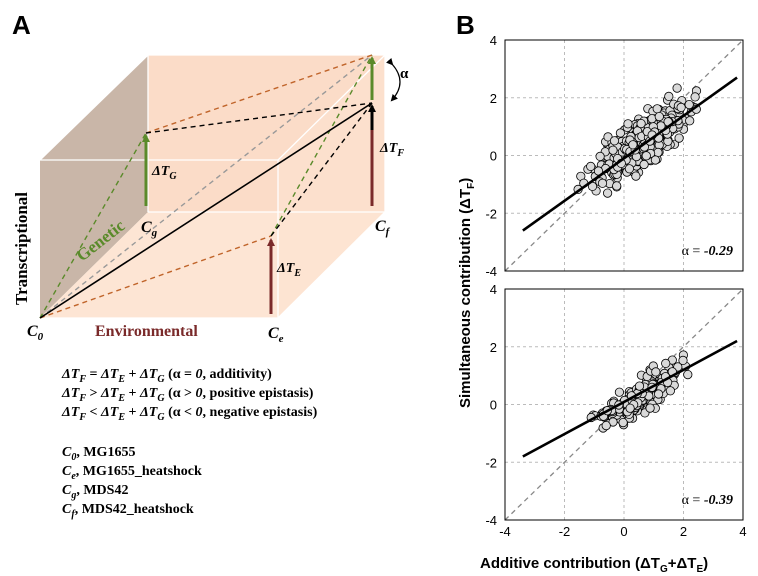  I want to click on x-tick-label: -2, so click(565, 531).